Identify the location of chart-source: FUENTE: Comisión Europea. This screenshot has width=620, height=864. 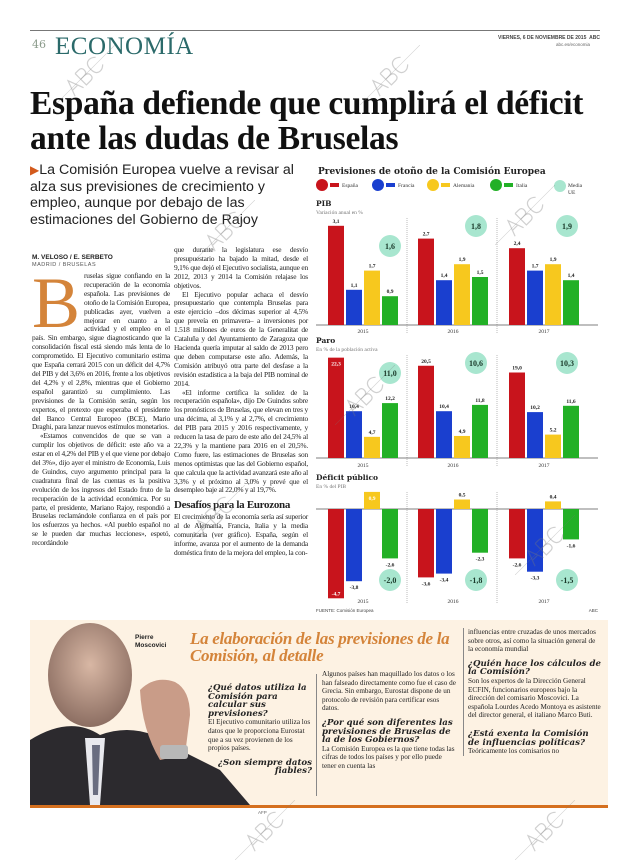
(345, 610).